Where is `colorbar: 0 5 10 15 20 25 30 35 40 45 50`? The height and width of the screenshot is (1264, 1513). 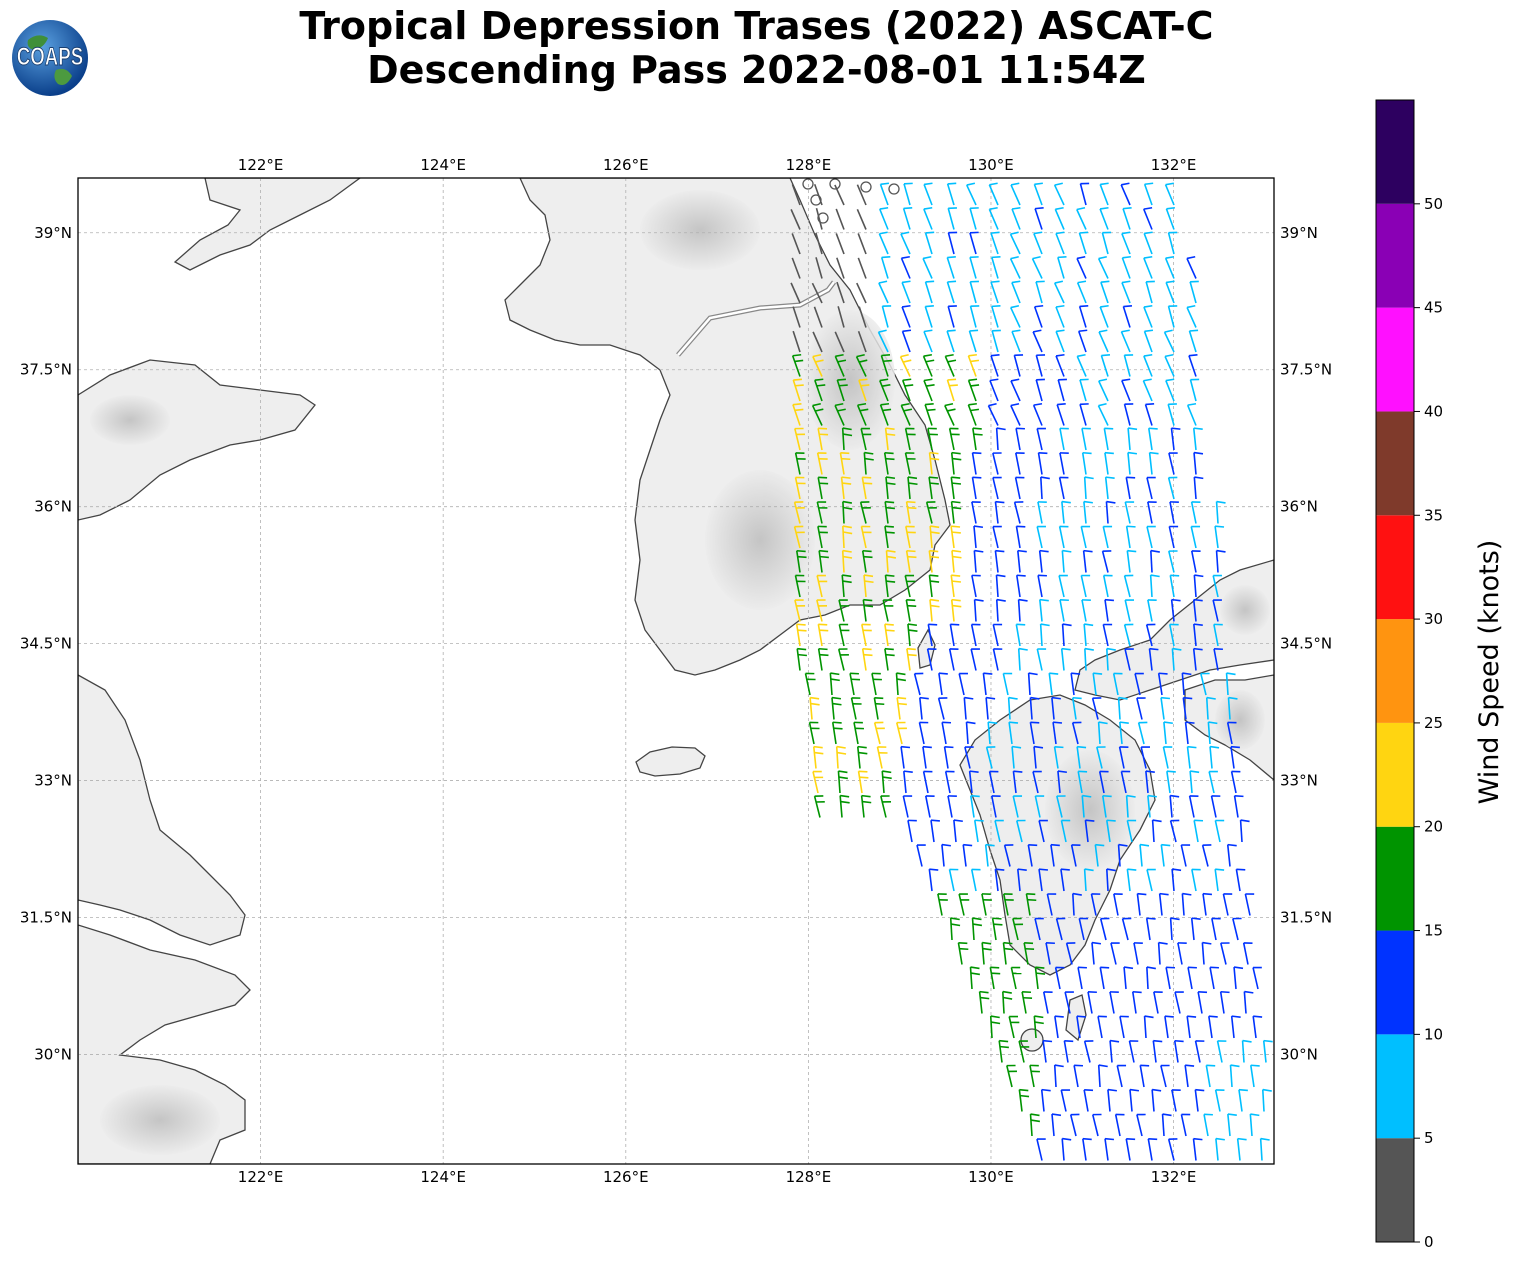
colorbar: 0 5 10 15 20 25 30 35 40 45 50 is located at coordinates (1409, 675).